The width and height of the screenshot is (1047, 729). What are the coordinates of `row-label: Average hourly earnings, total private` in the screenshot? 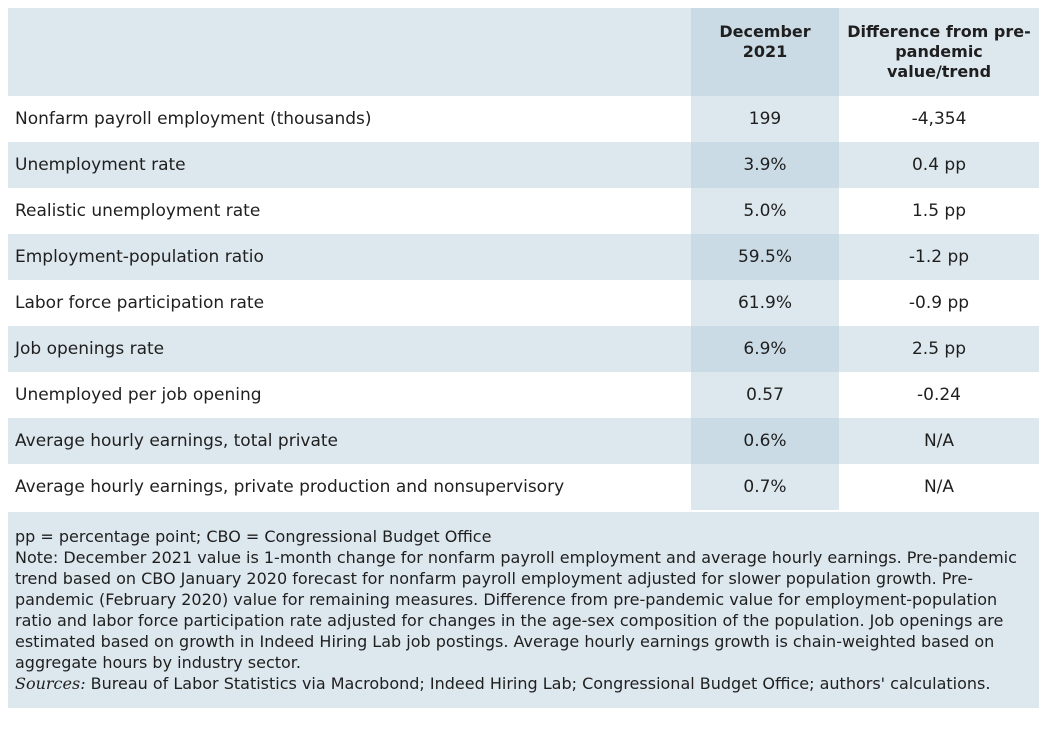 It's located at (349, 441).